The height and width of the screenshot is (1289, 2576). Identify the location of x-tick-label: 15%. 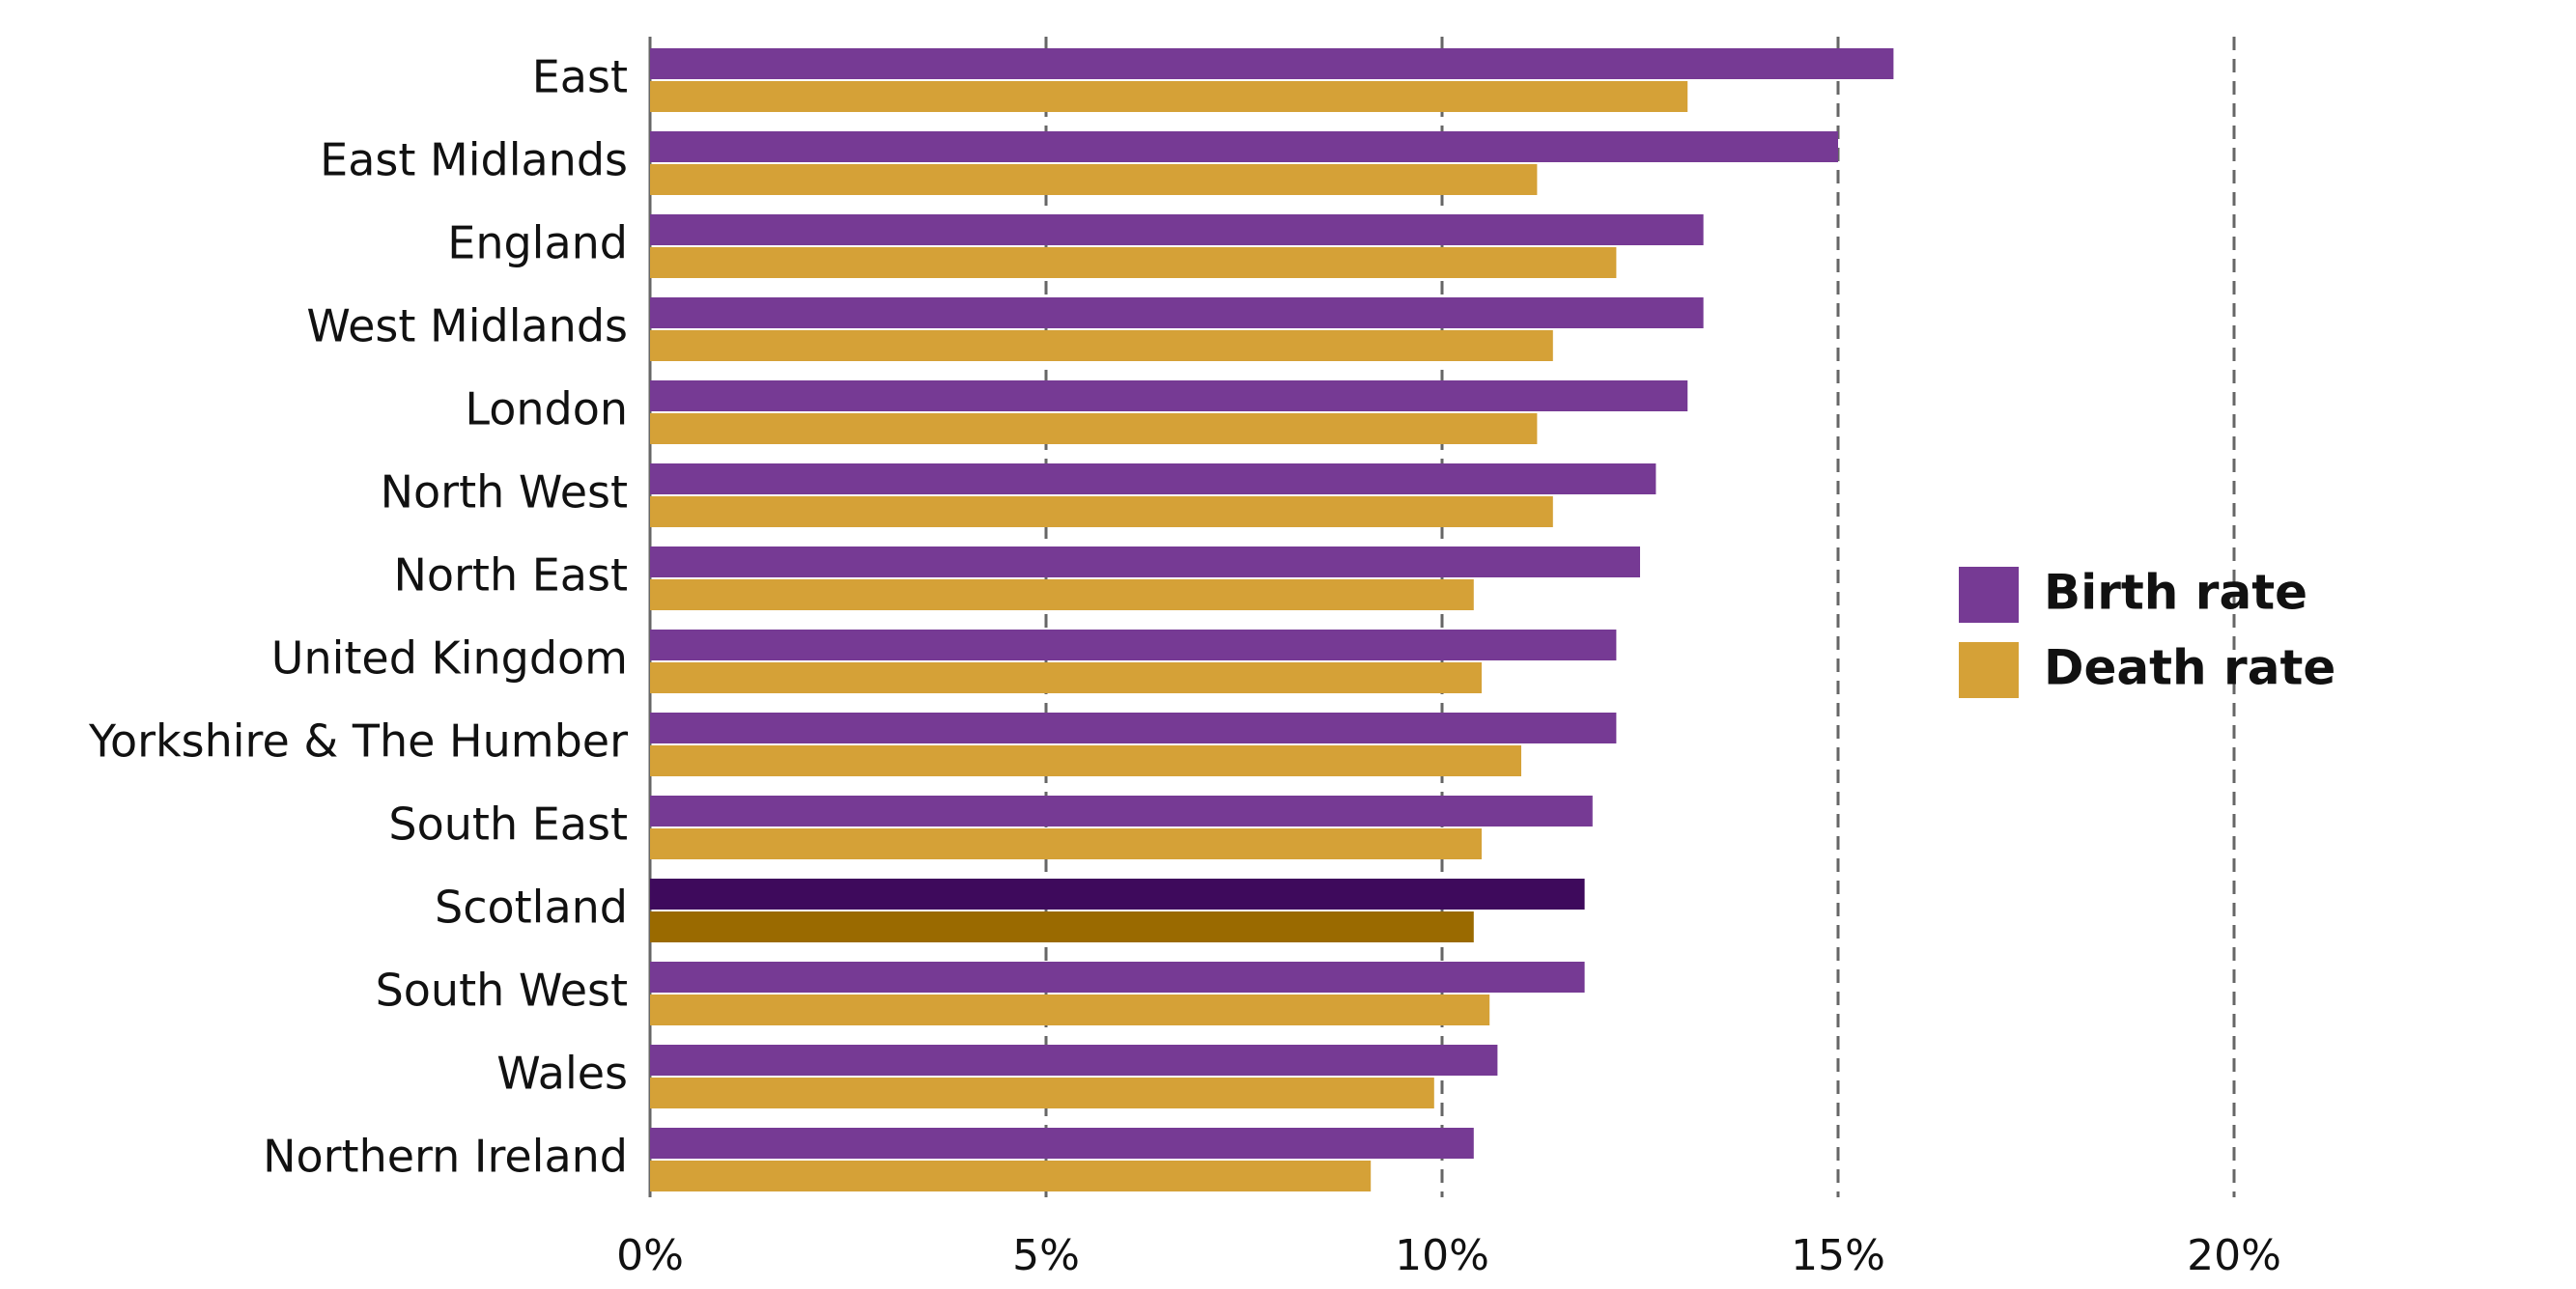
(1838, 1255).